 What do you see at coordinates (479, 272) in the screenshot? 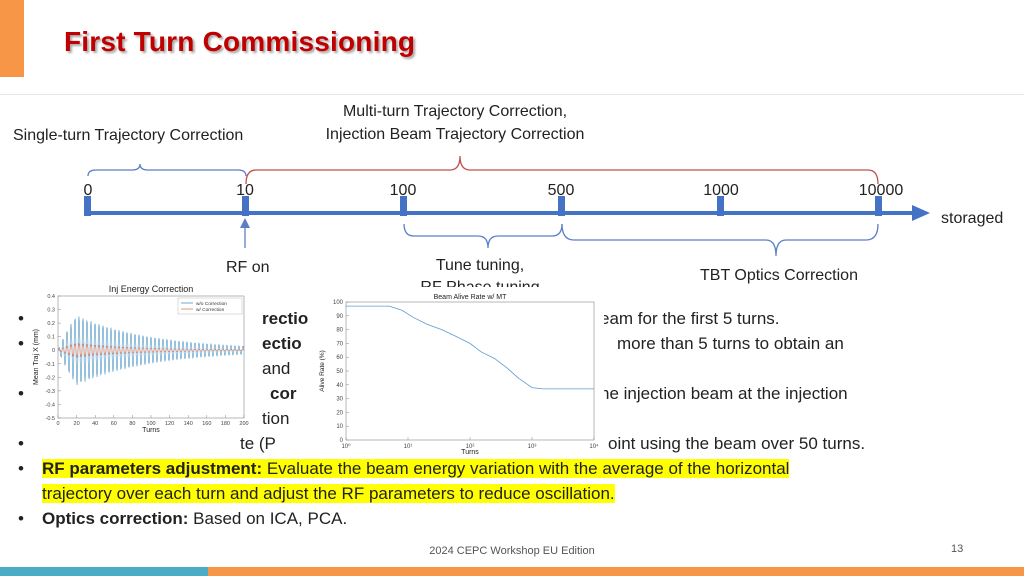
I see `tune-label: Tune tuning, RF Phase tuning` at bounding box center [479, 272].